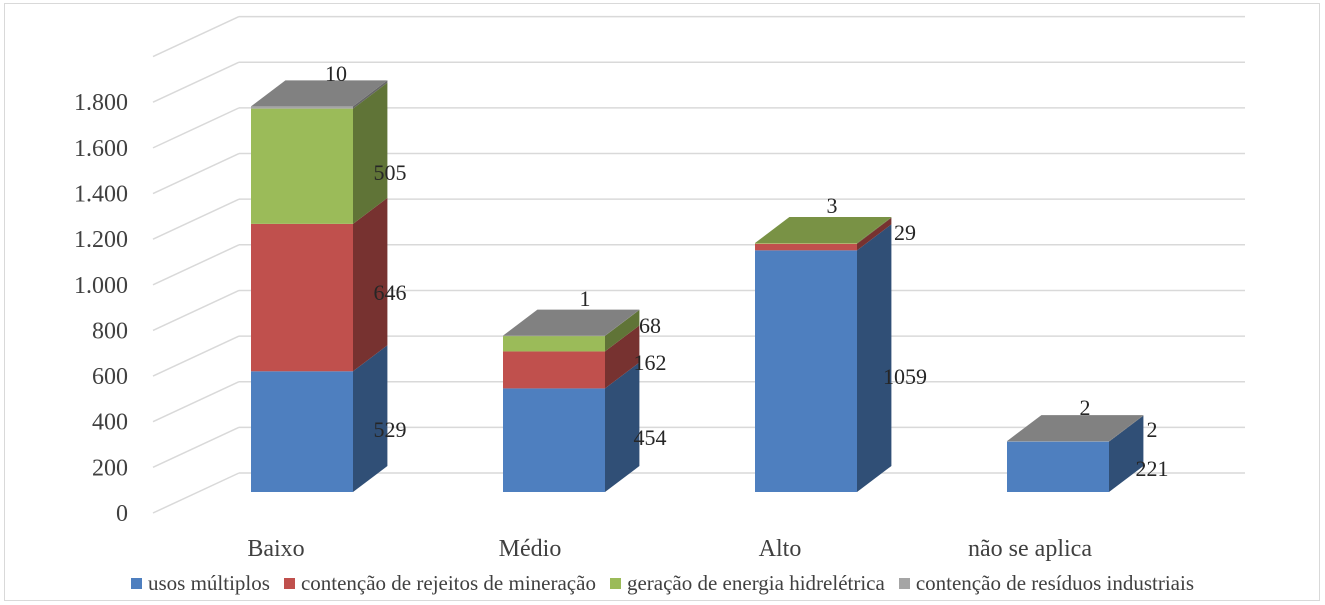  What do you see at coordinates (110, 468) in the screenshot?
I see `y-tick-label: 200` at bounding box center [110, 468].